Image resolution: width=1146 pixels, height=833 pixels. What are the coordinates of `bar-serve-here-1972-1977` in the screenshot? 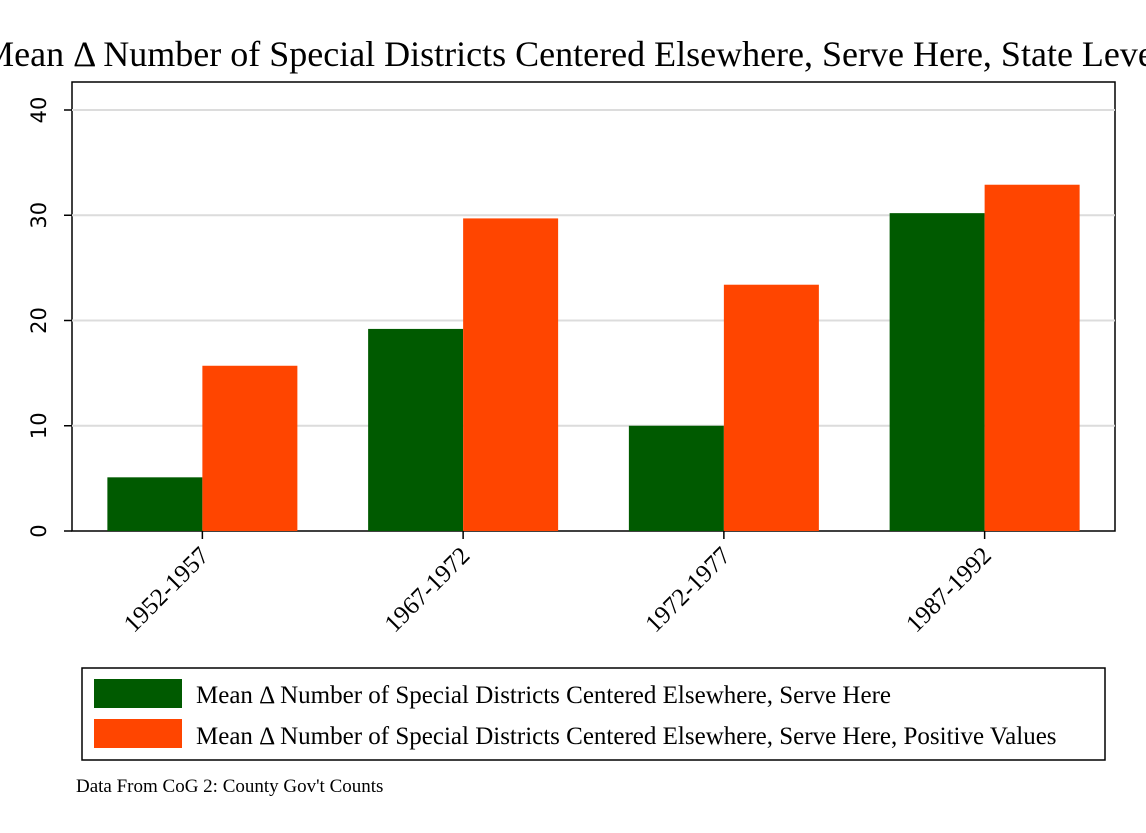 It's located at (676, 478).